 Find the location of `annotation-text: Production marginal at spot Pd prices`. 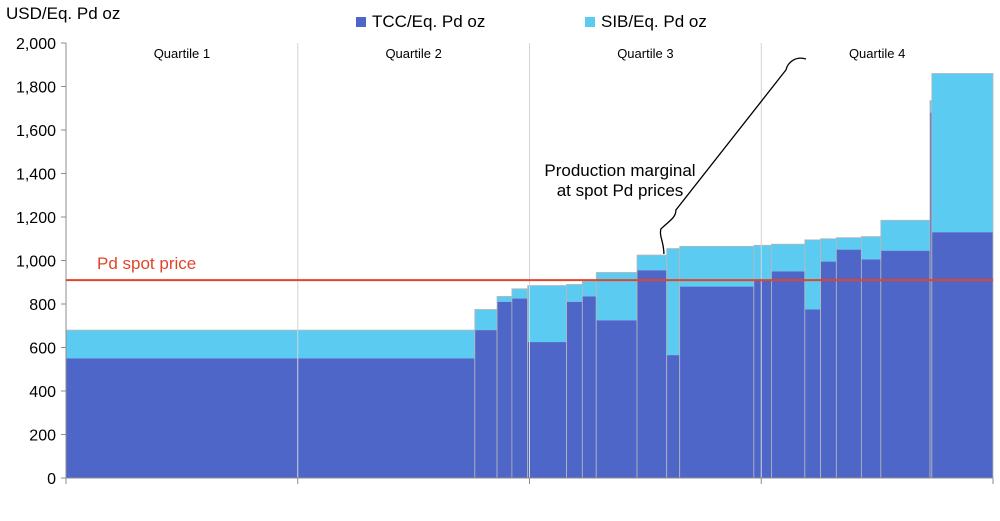

annotation-text: Production marginal at spot Pd prices is located at coordinates (620, 181).